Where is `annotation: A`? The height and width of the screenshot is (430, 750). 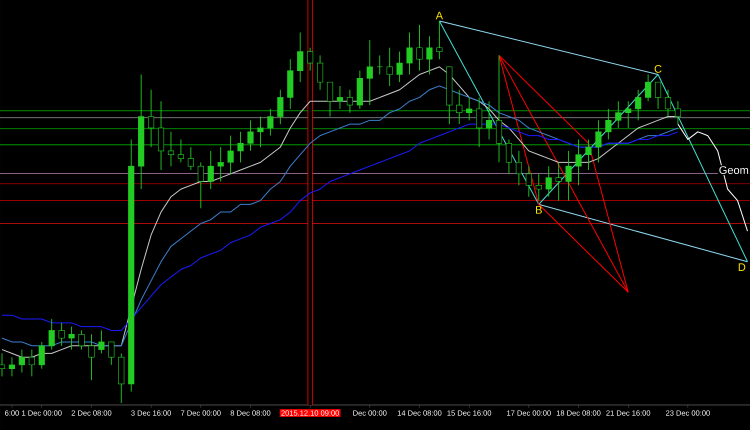
annotation: A is located at coordinates (440, 16).